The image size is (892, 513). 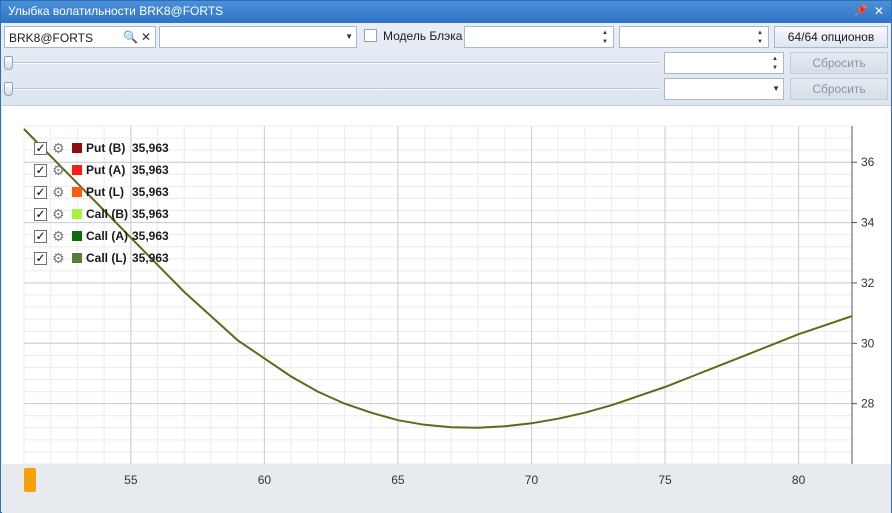 I want to click on series-name: Put (L), so click(x=105, y=192).